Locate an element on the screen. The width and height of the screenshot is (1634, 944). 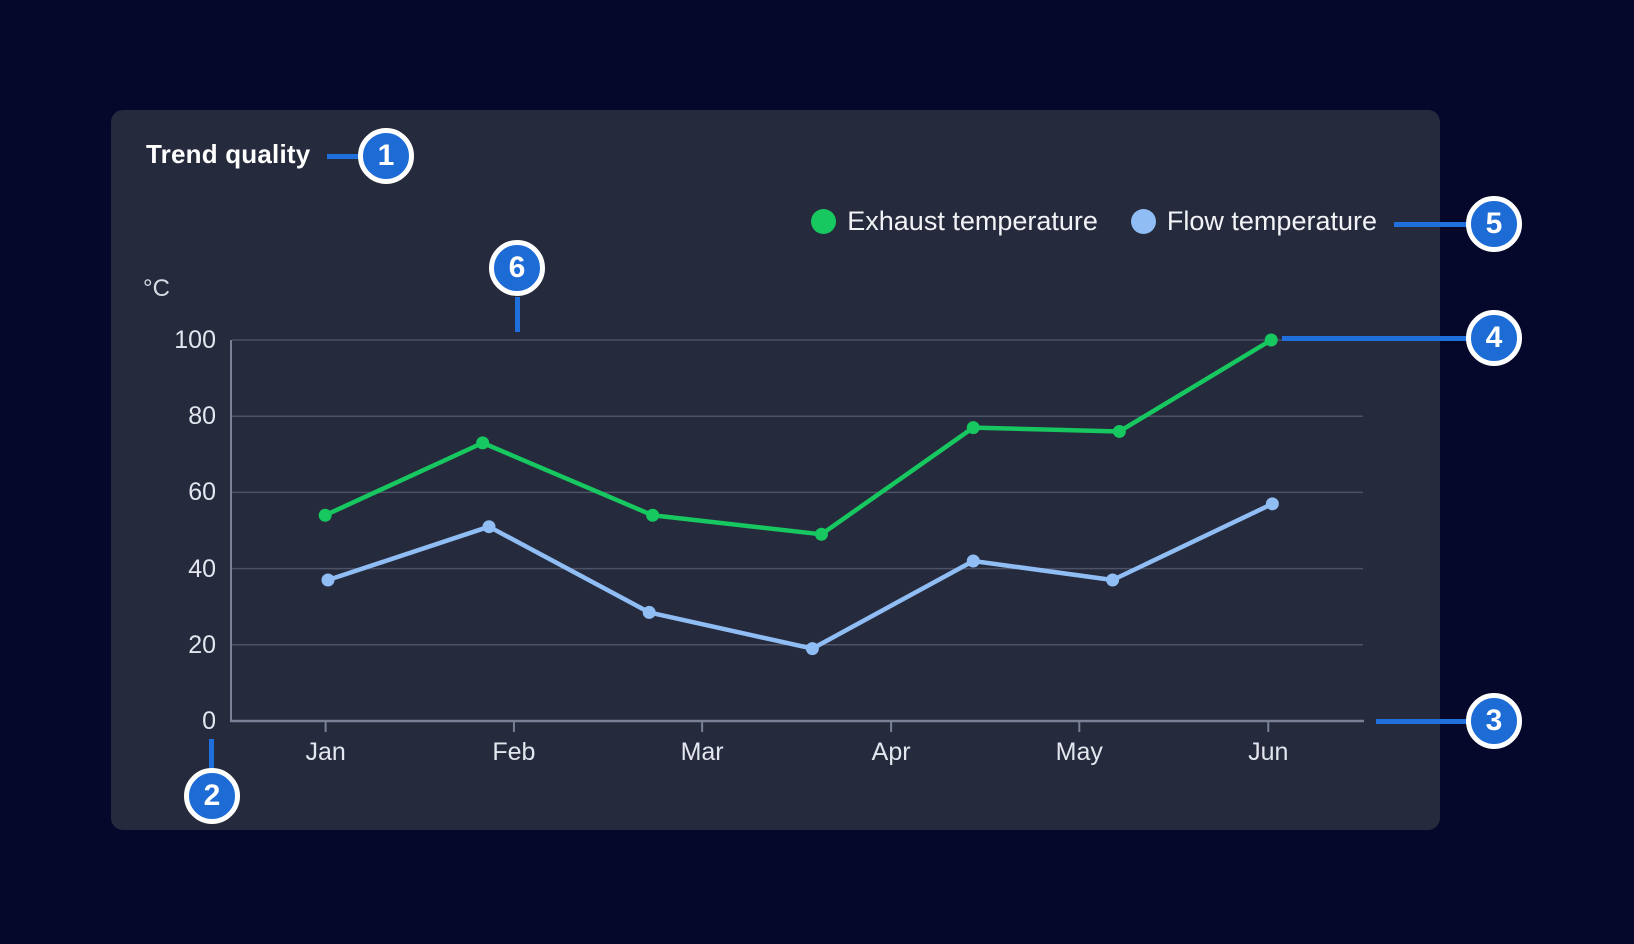
callout-number: 2 is located at coordinates (212, 795).